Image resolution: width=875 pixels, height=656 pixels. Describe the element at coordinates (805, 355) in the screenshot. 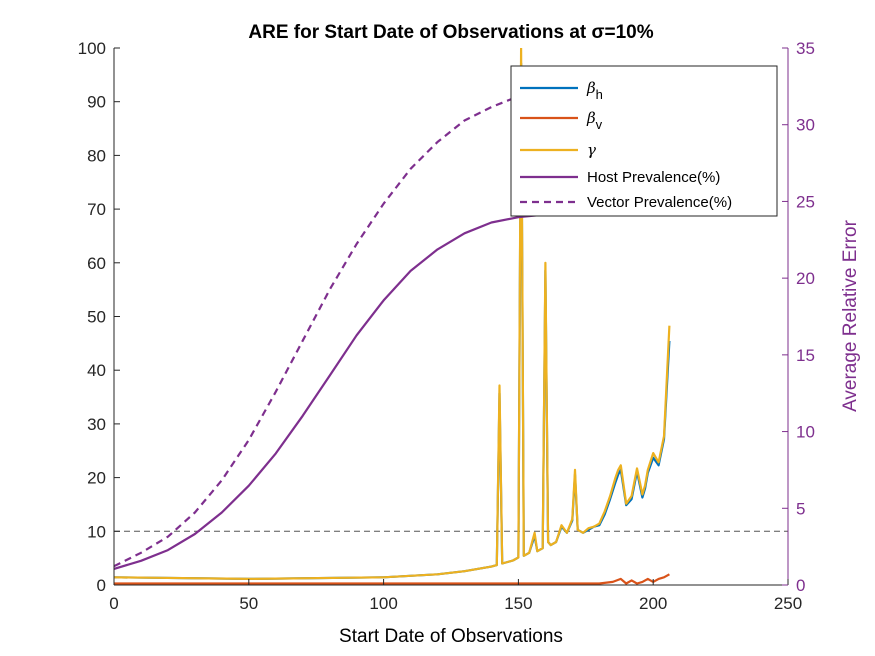

I see `y2-tick-label: 15` at that location.